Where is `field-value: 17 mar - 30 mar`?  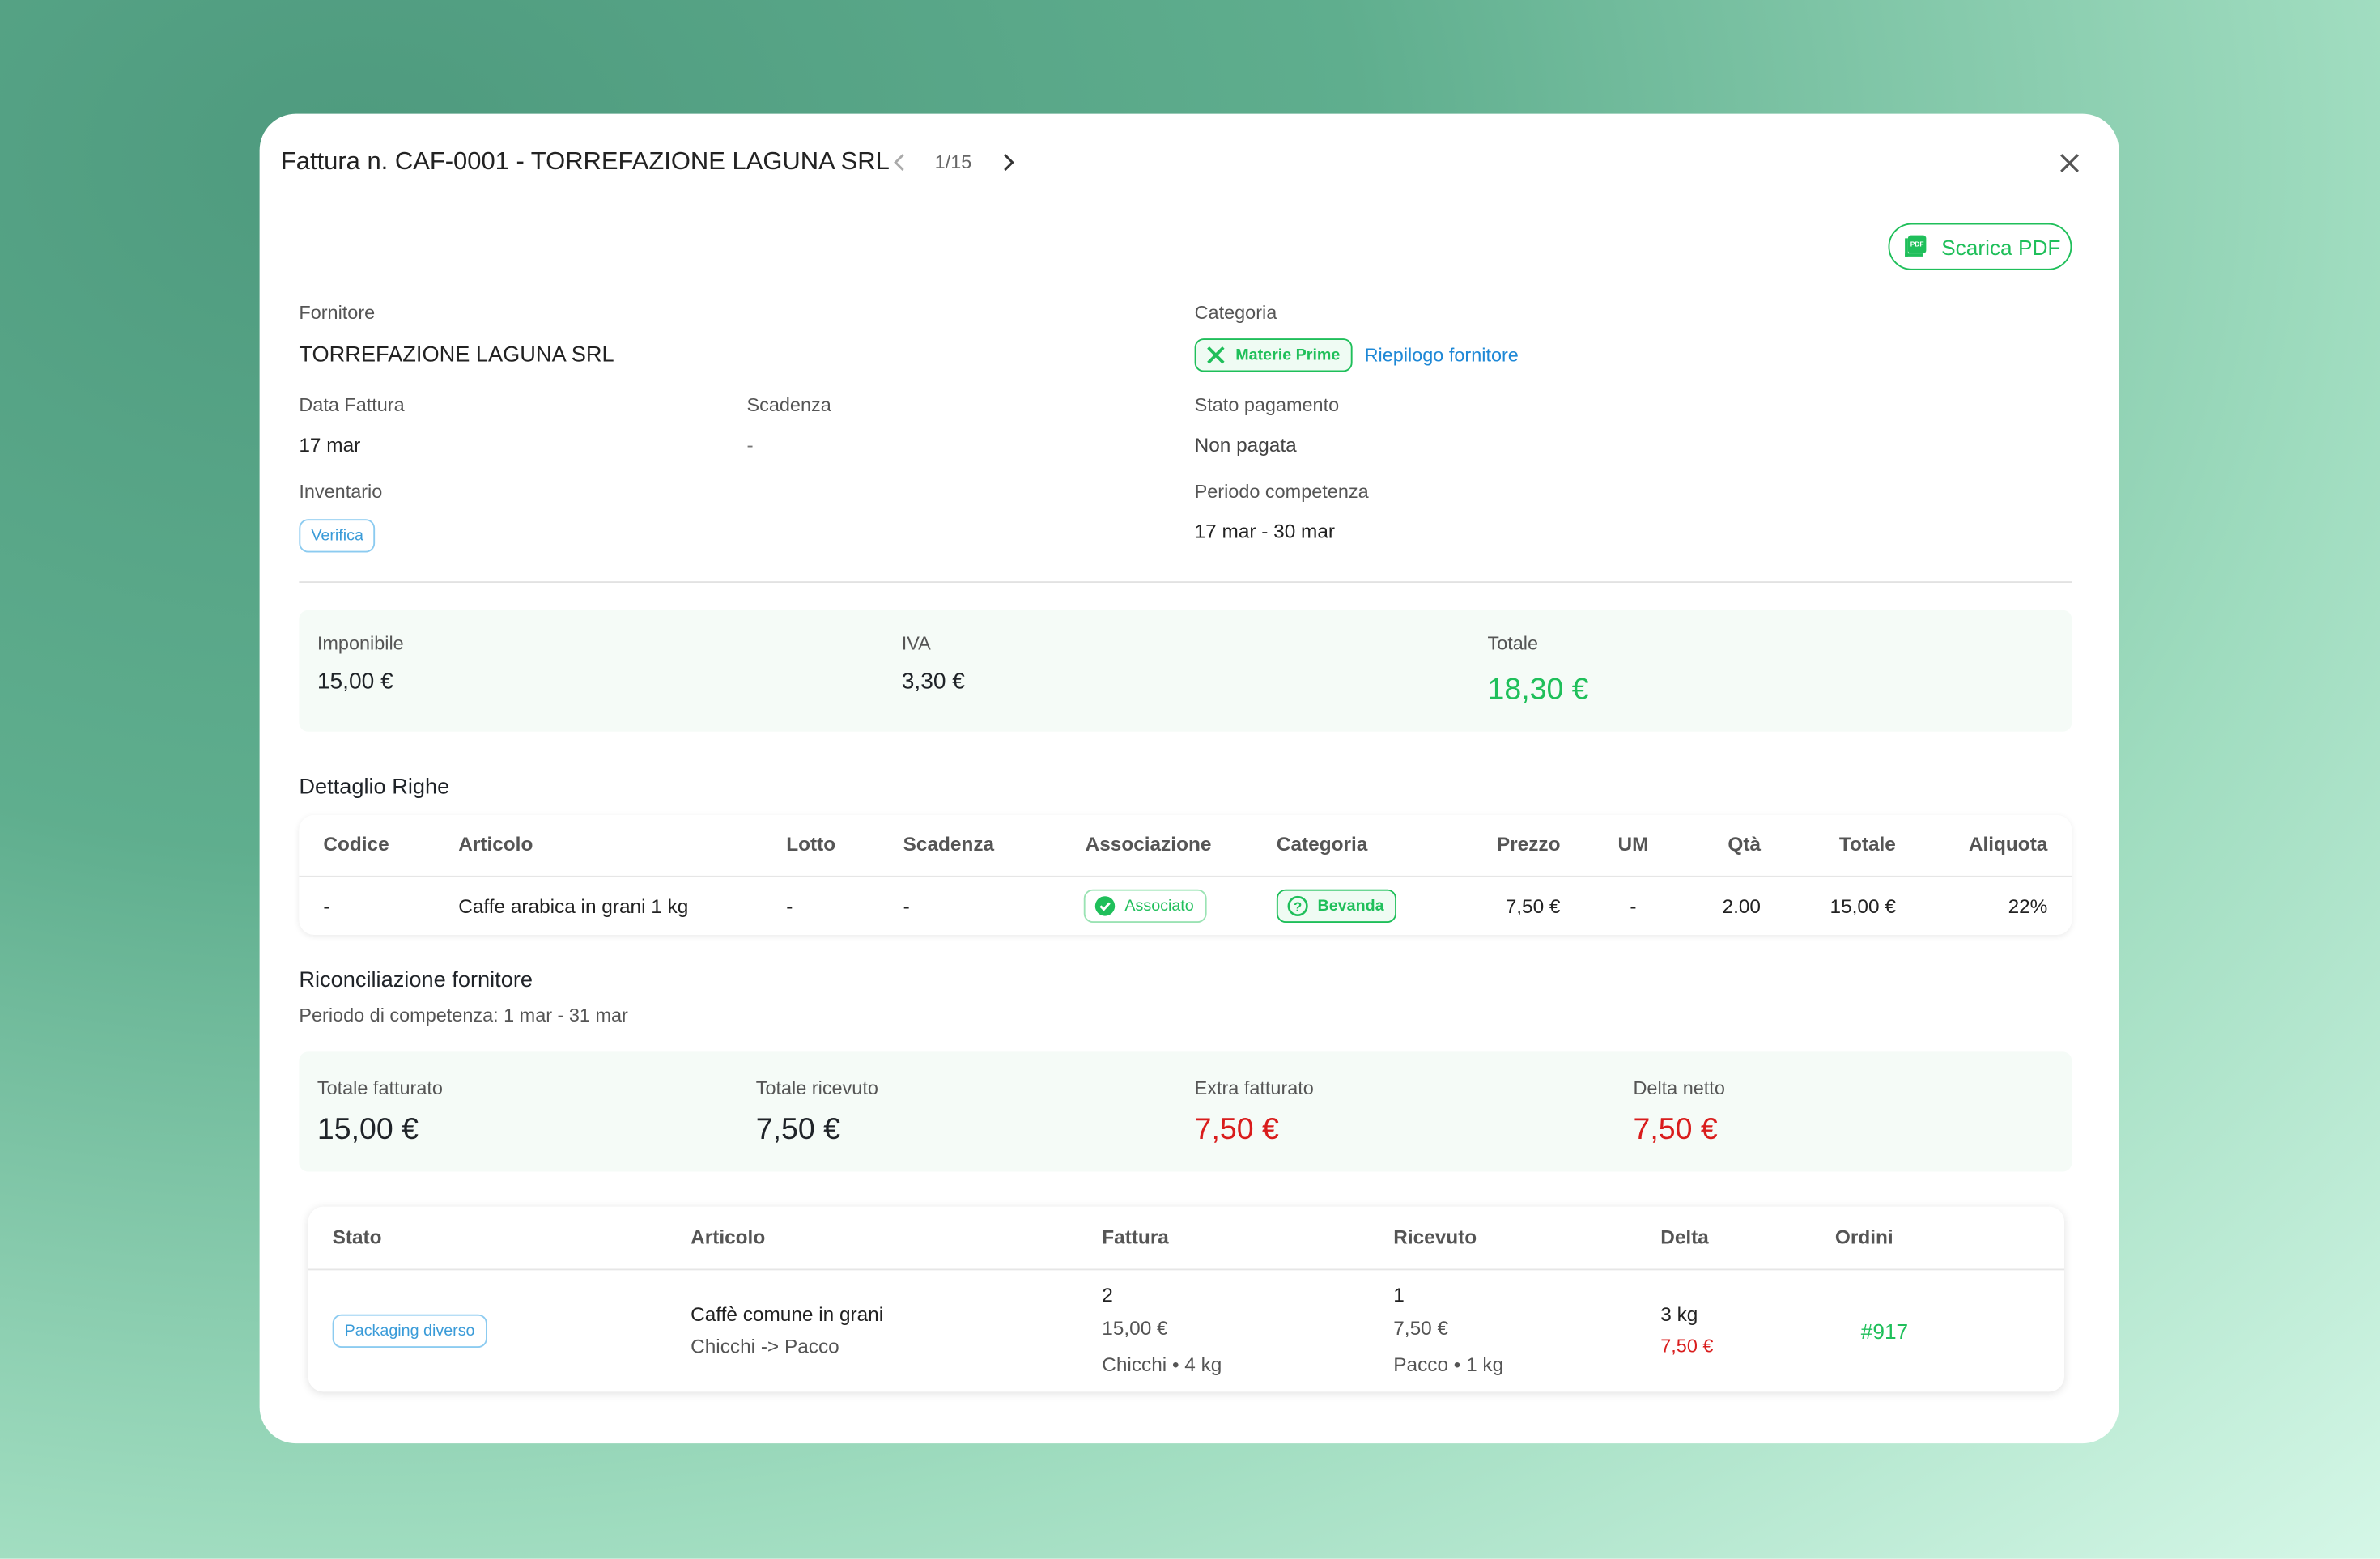
field-value: 17 mar - 30 mar is located at coordinates (1265, 531).